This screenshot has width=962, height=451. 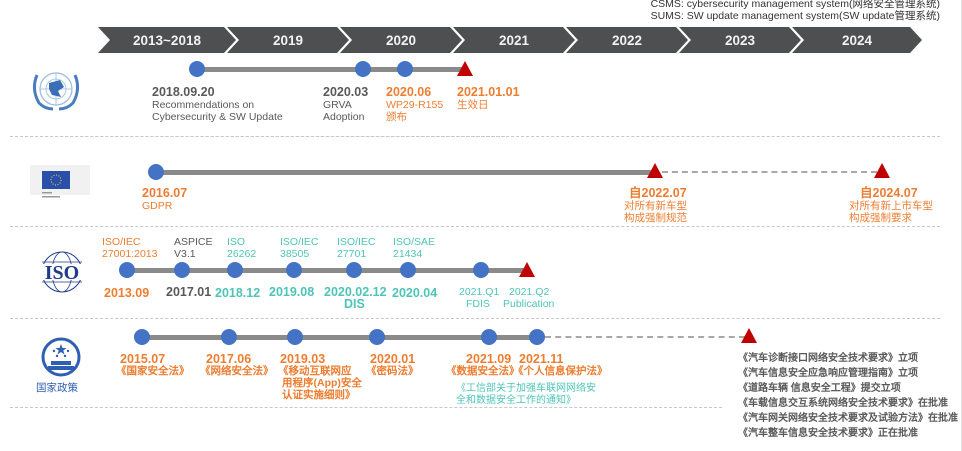 I want to click on pending-standard-6: 《汽车整车信息安全技术要求》正在批准, so click(x=828, y=433).